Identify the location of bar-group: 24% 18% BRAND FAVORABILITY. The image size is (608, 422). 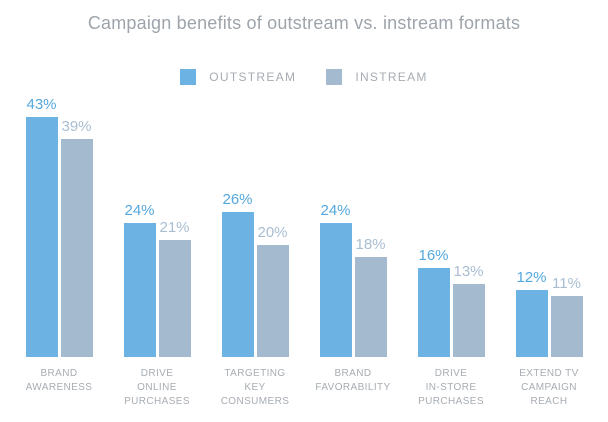
(352, 297).